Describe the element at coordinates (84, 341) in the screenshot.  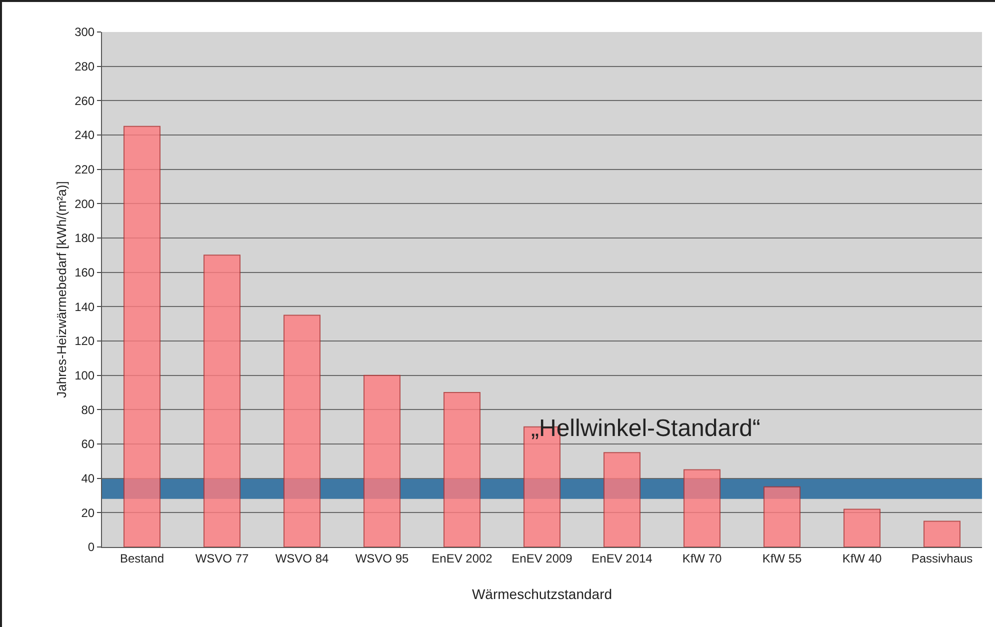
I see `y-tick-label: 120` at that location.